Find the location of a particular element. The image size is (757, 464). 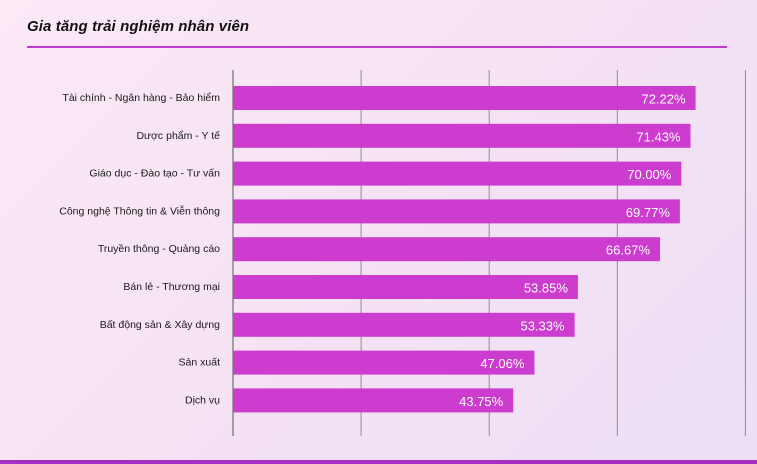

value-label: 72.22% is located at coordinates (663, 99).